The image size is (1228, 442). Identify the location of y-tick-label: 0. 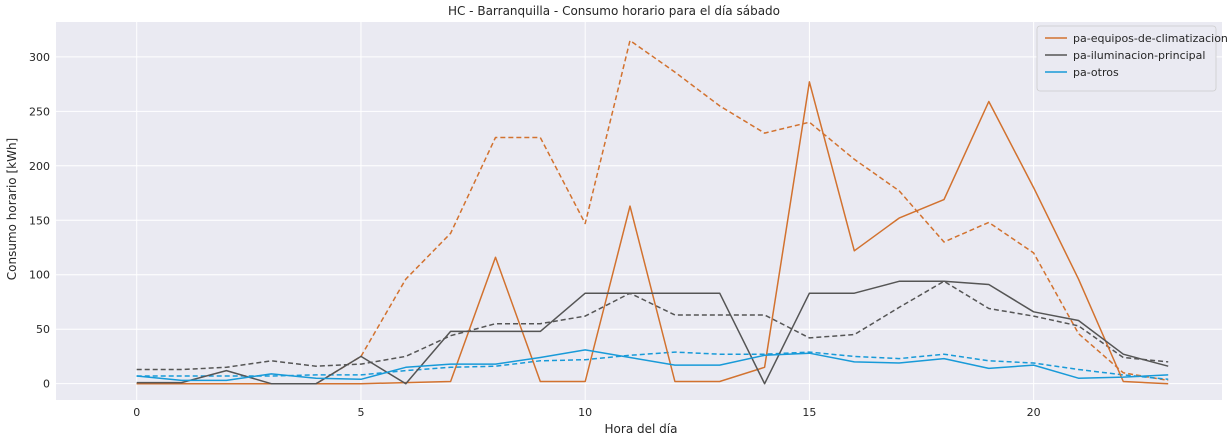
(46, 384).